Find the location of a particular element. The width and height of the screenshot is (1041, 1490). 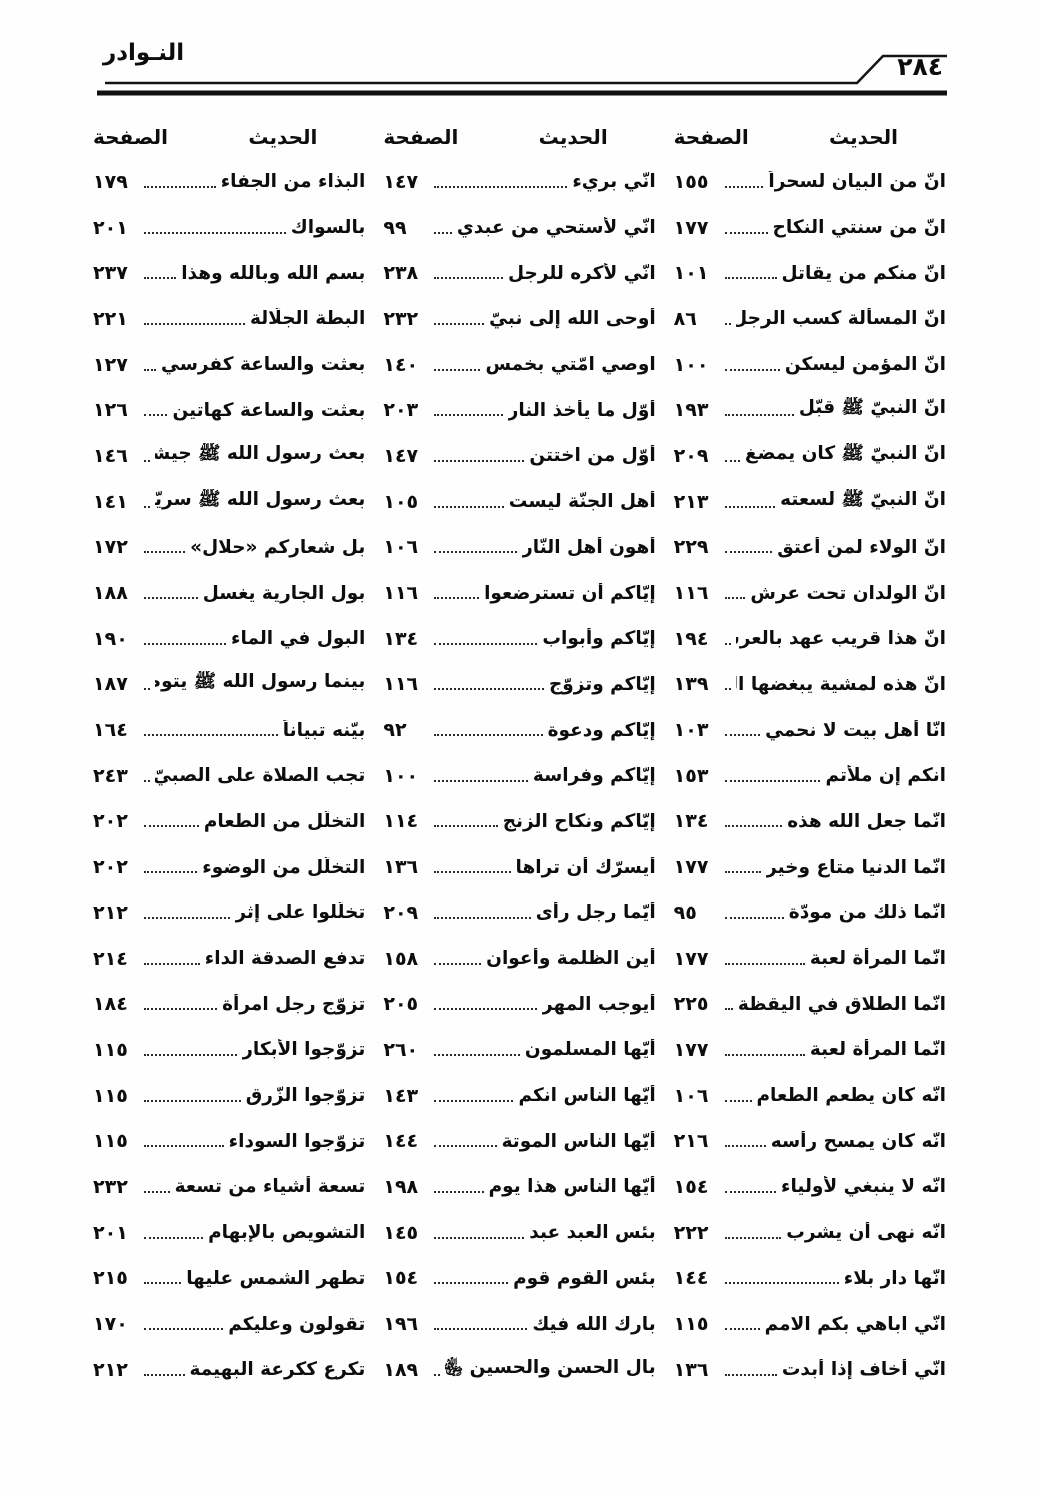

entry-page-number: ٢٣٧ is located at coordinates (110, 273).